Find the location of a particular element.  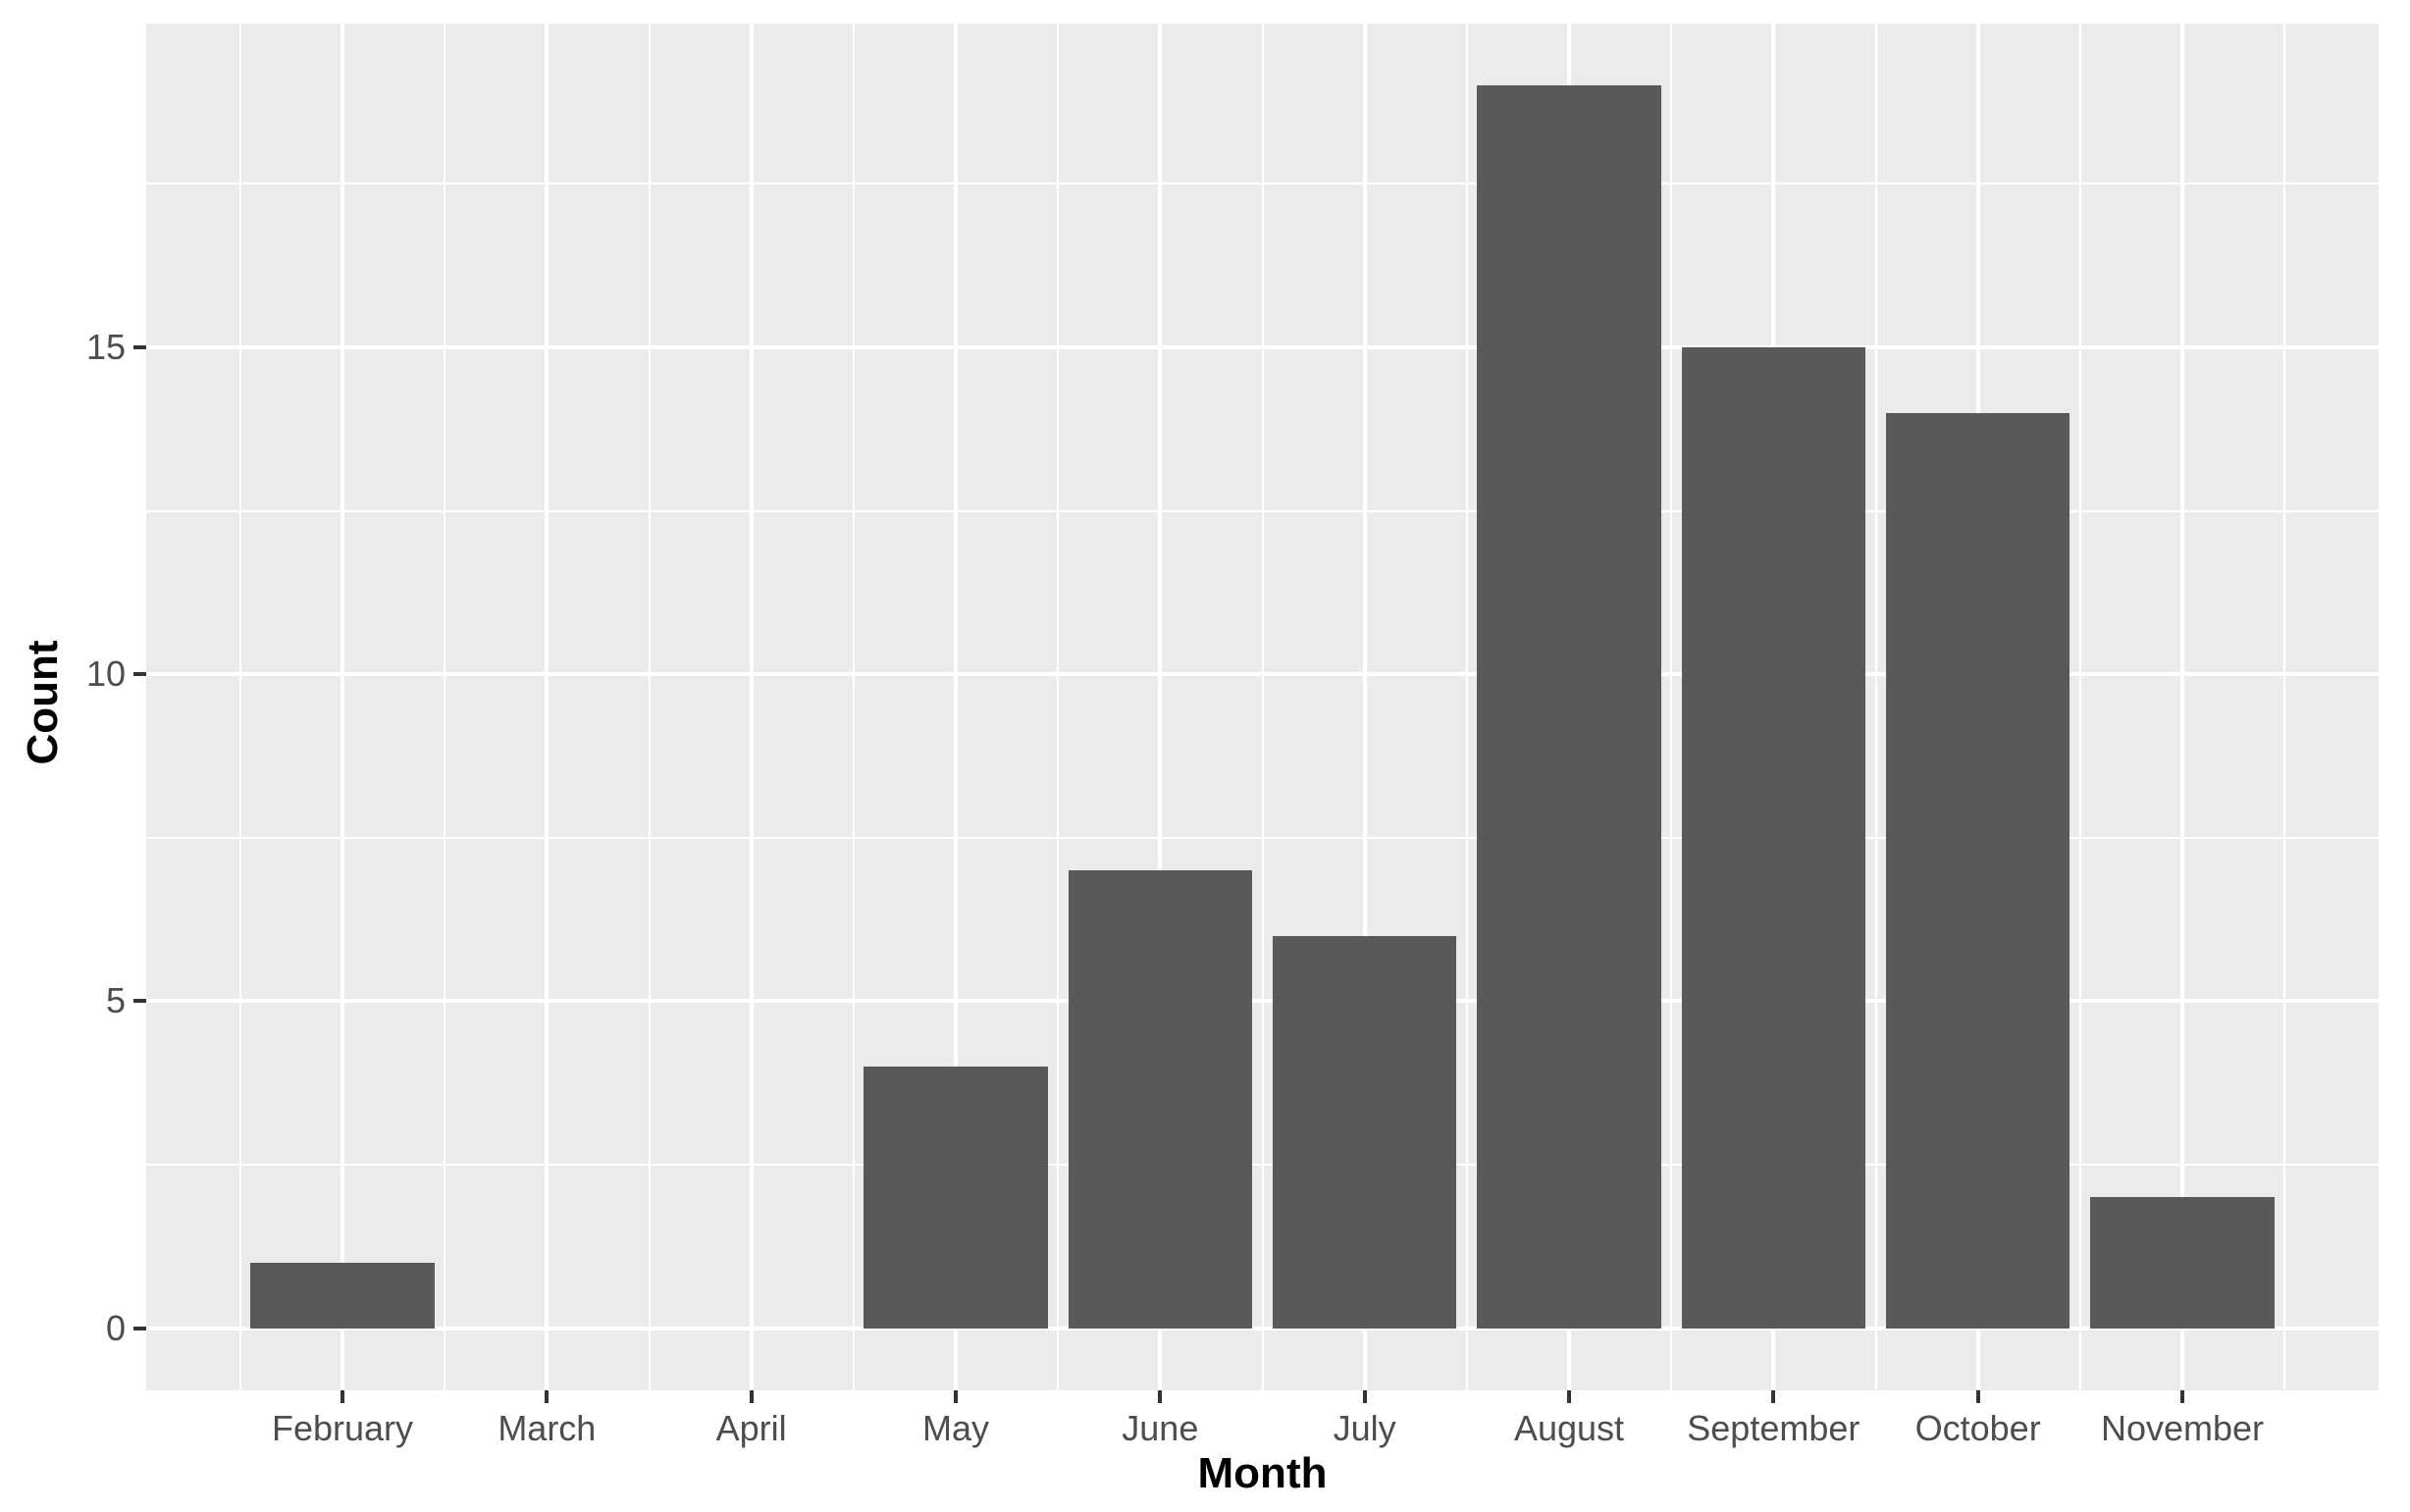

bar-july is located at coordinates (1364, 1132).